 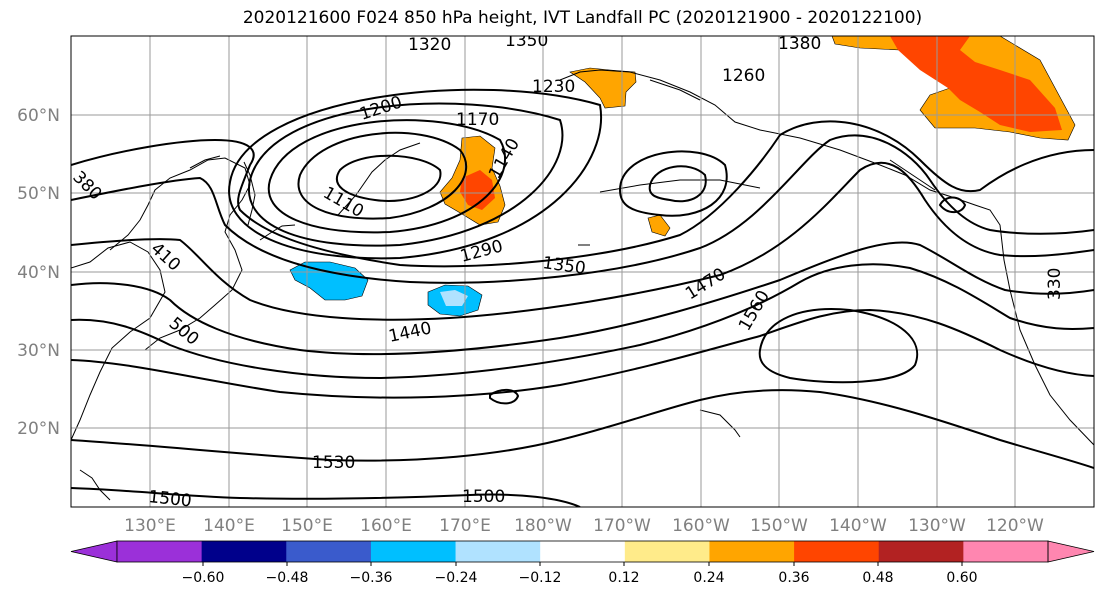 I want to click on lon-label: 160°E, so click(x=386, y=526).